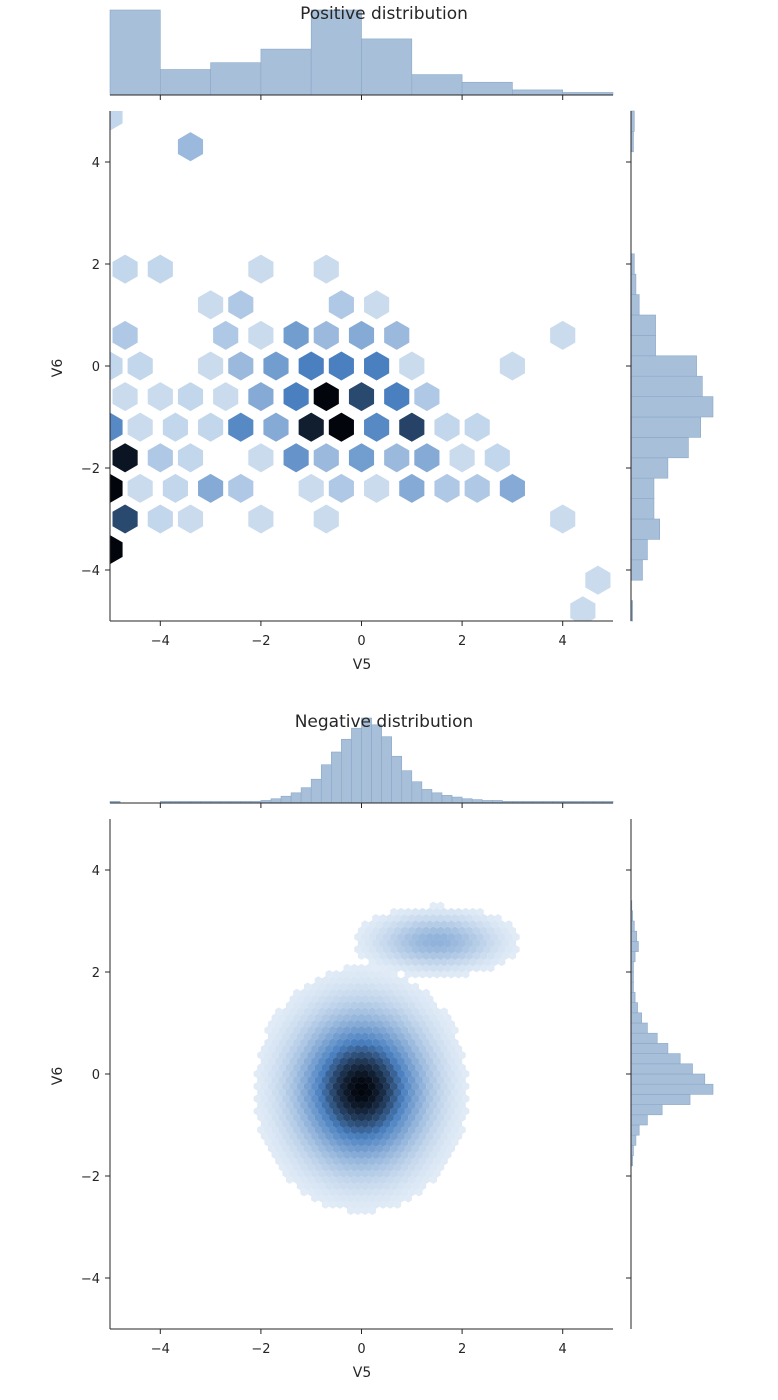  I want to click on negative-marginal-x-bar, so click(346, 771).